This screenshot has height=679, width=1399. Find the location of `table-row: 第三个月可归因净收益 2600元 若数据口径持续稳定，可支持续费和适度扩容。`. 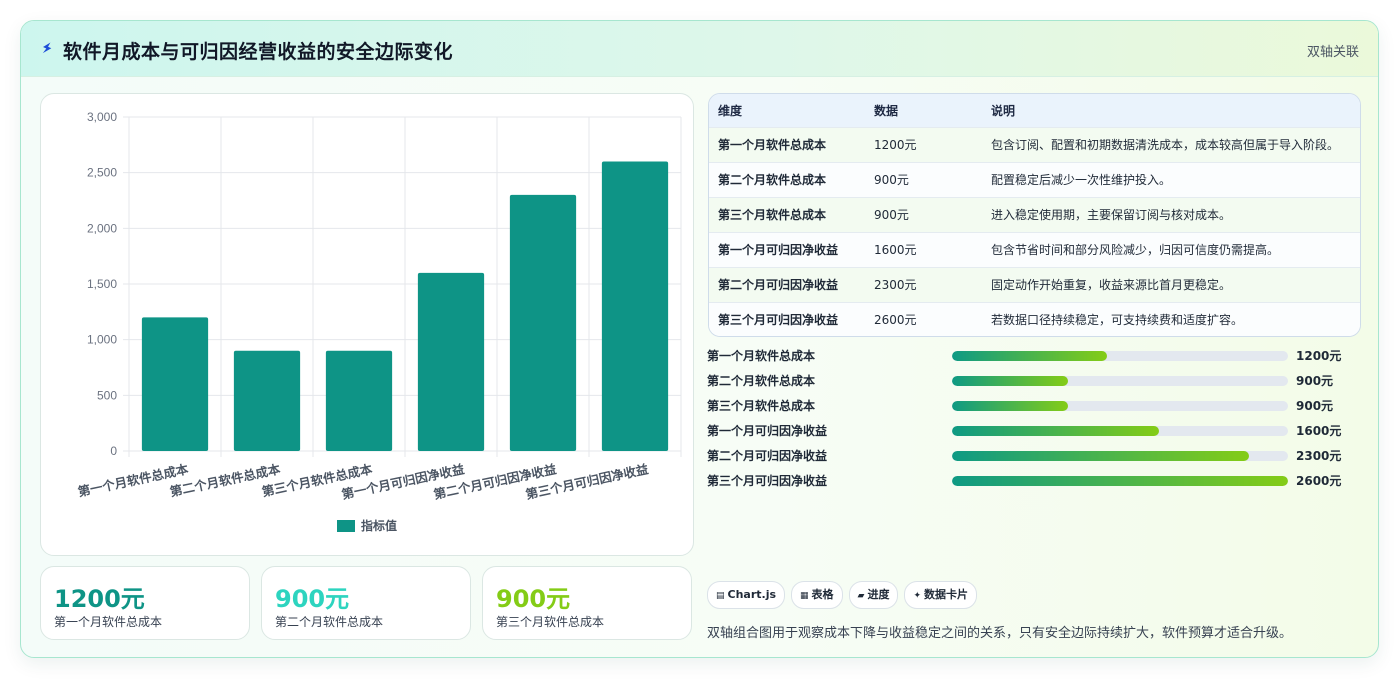

table-row: 第三个月可归因净收益 2600元 若数据口径持续稳定，可支持续费和适度扩容。 is located at coordinates (1034, 318).